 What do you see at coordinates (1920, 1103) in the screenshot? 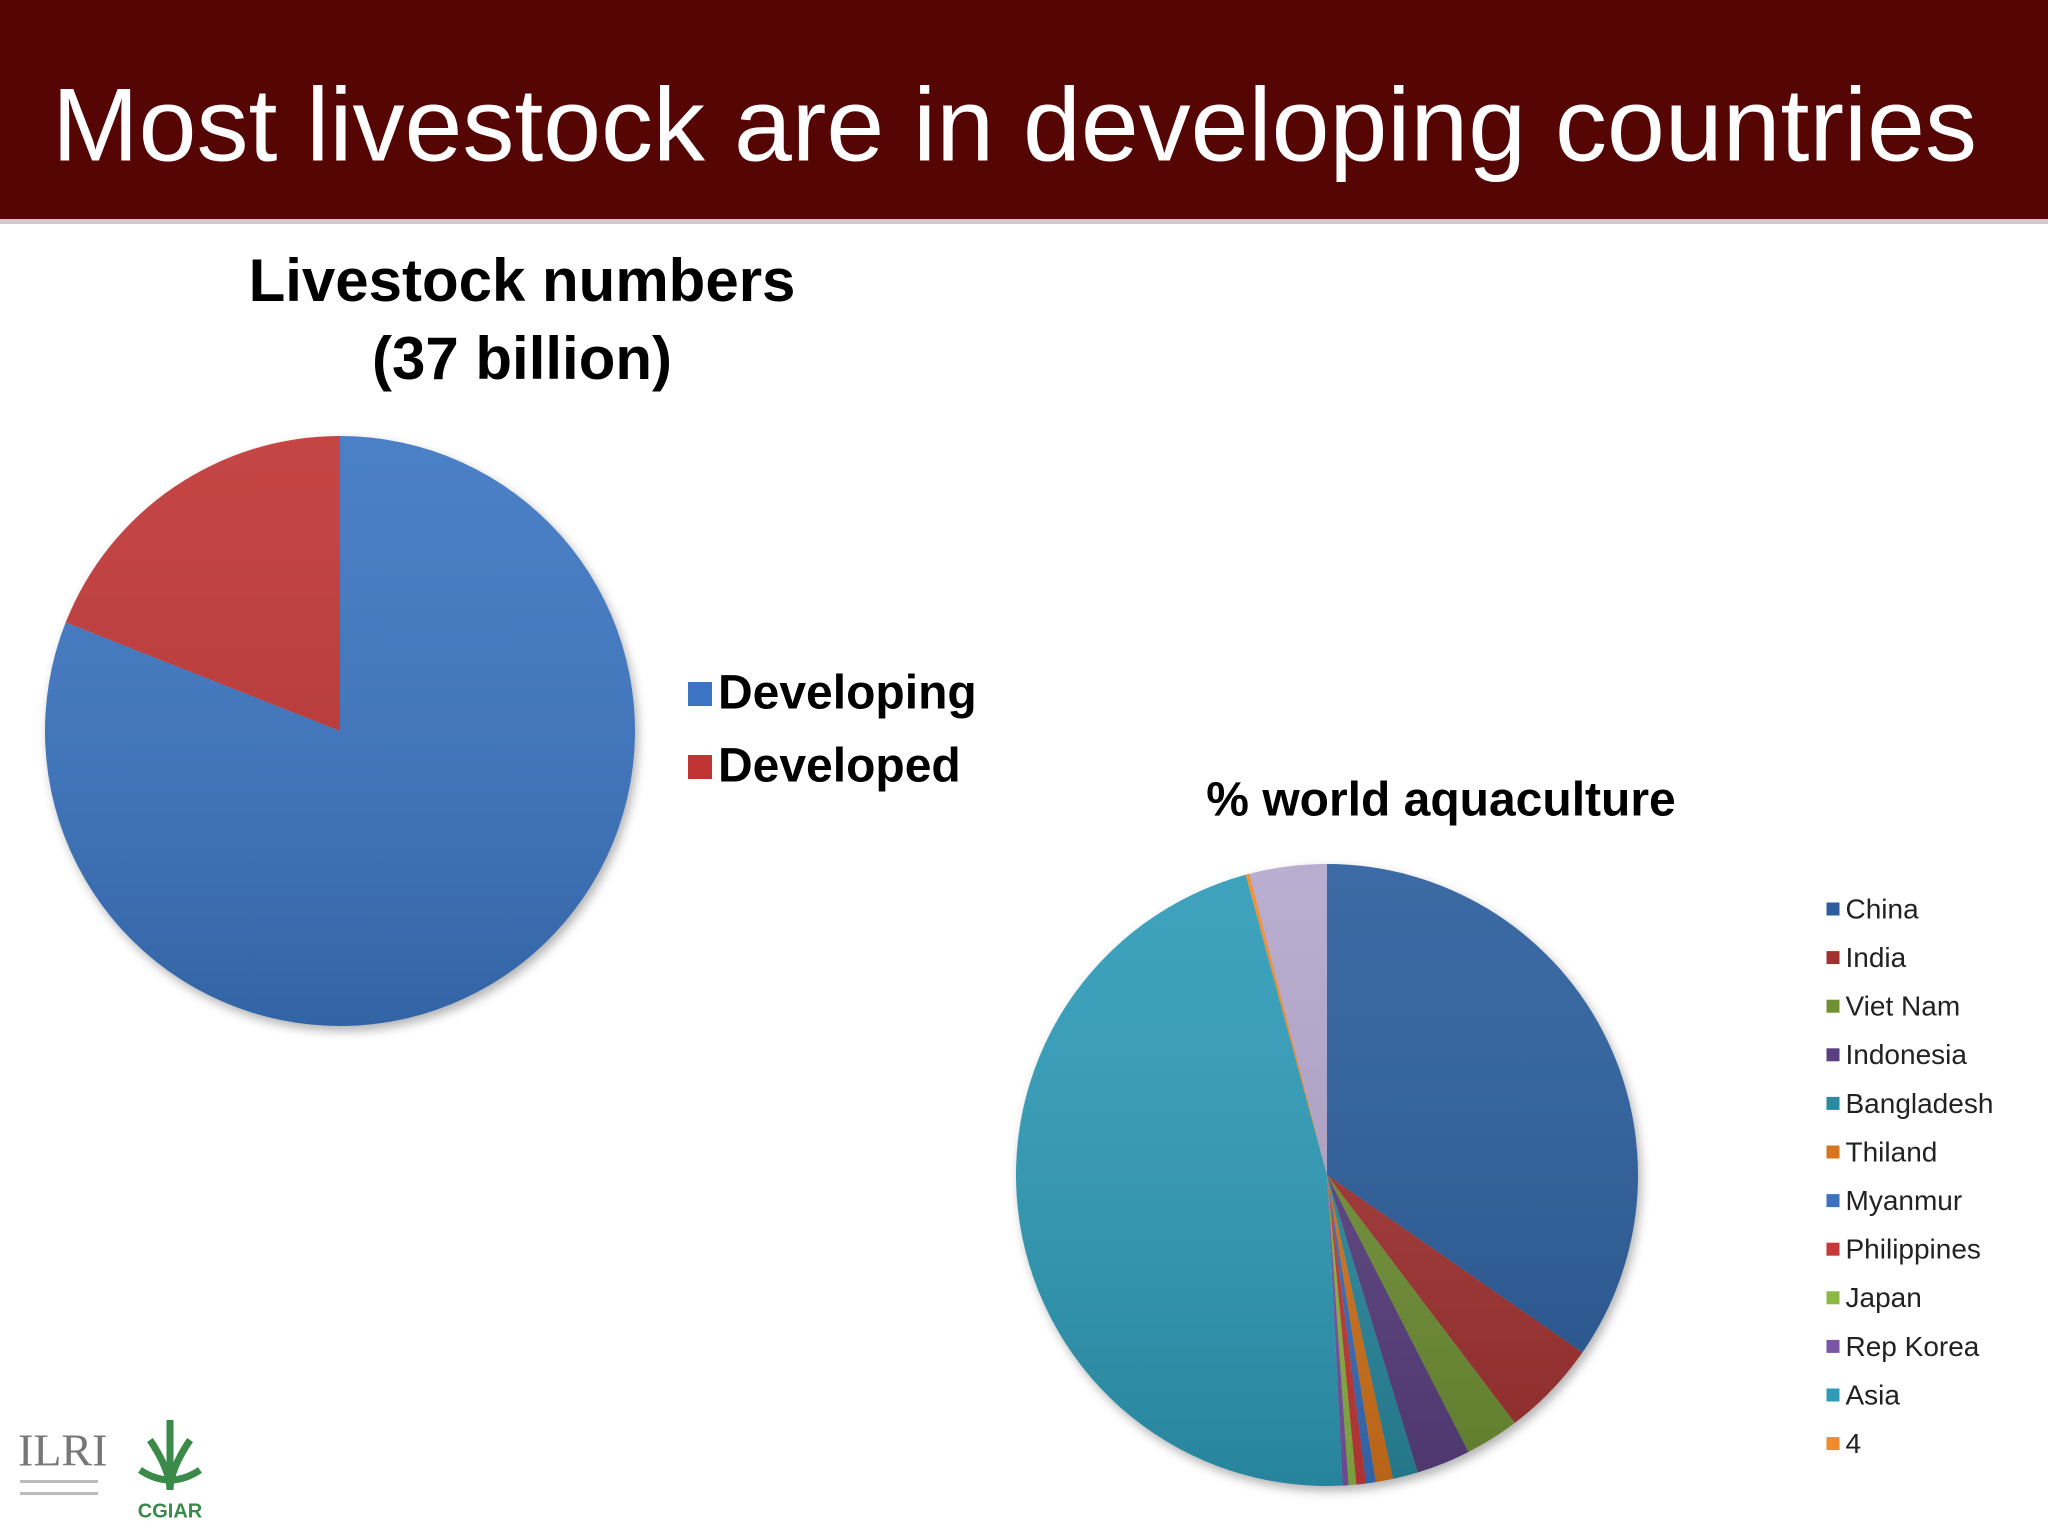
I see `legend-label: Bangladesh` at bounding box center [1920, 1103].